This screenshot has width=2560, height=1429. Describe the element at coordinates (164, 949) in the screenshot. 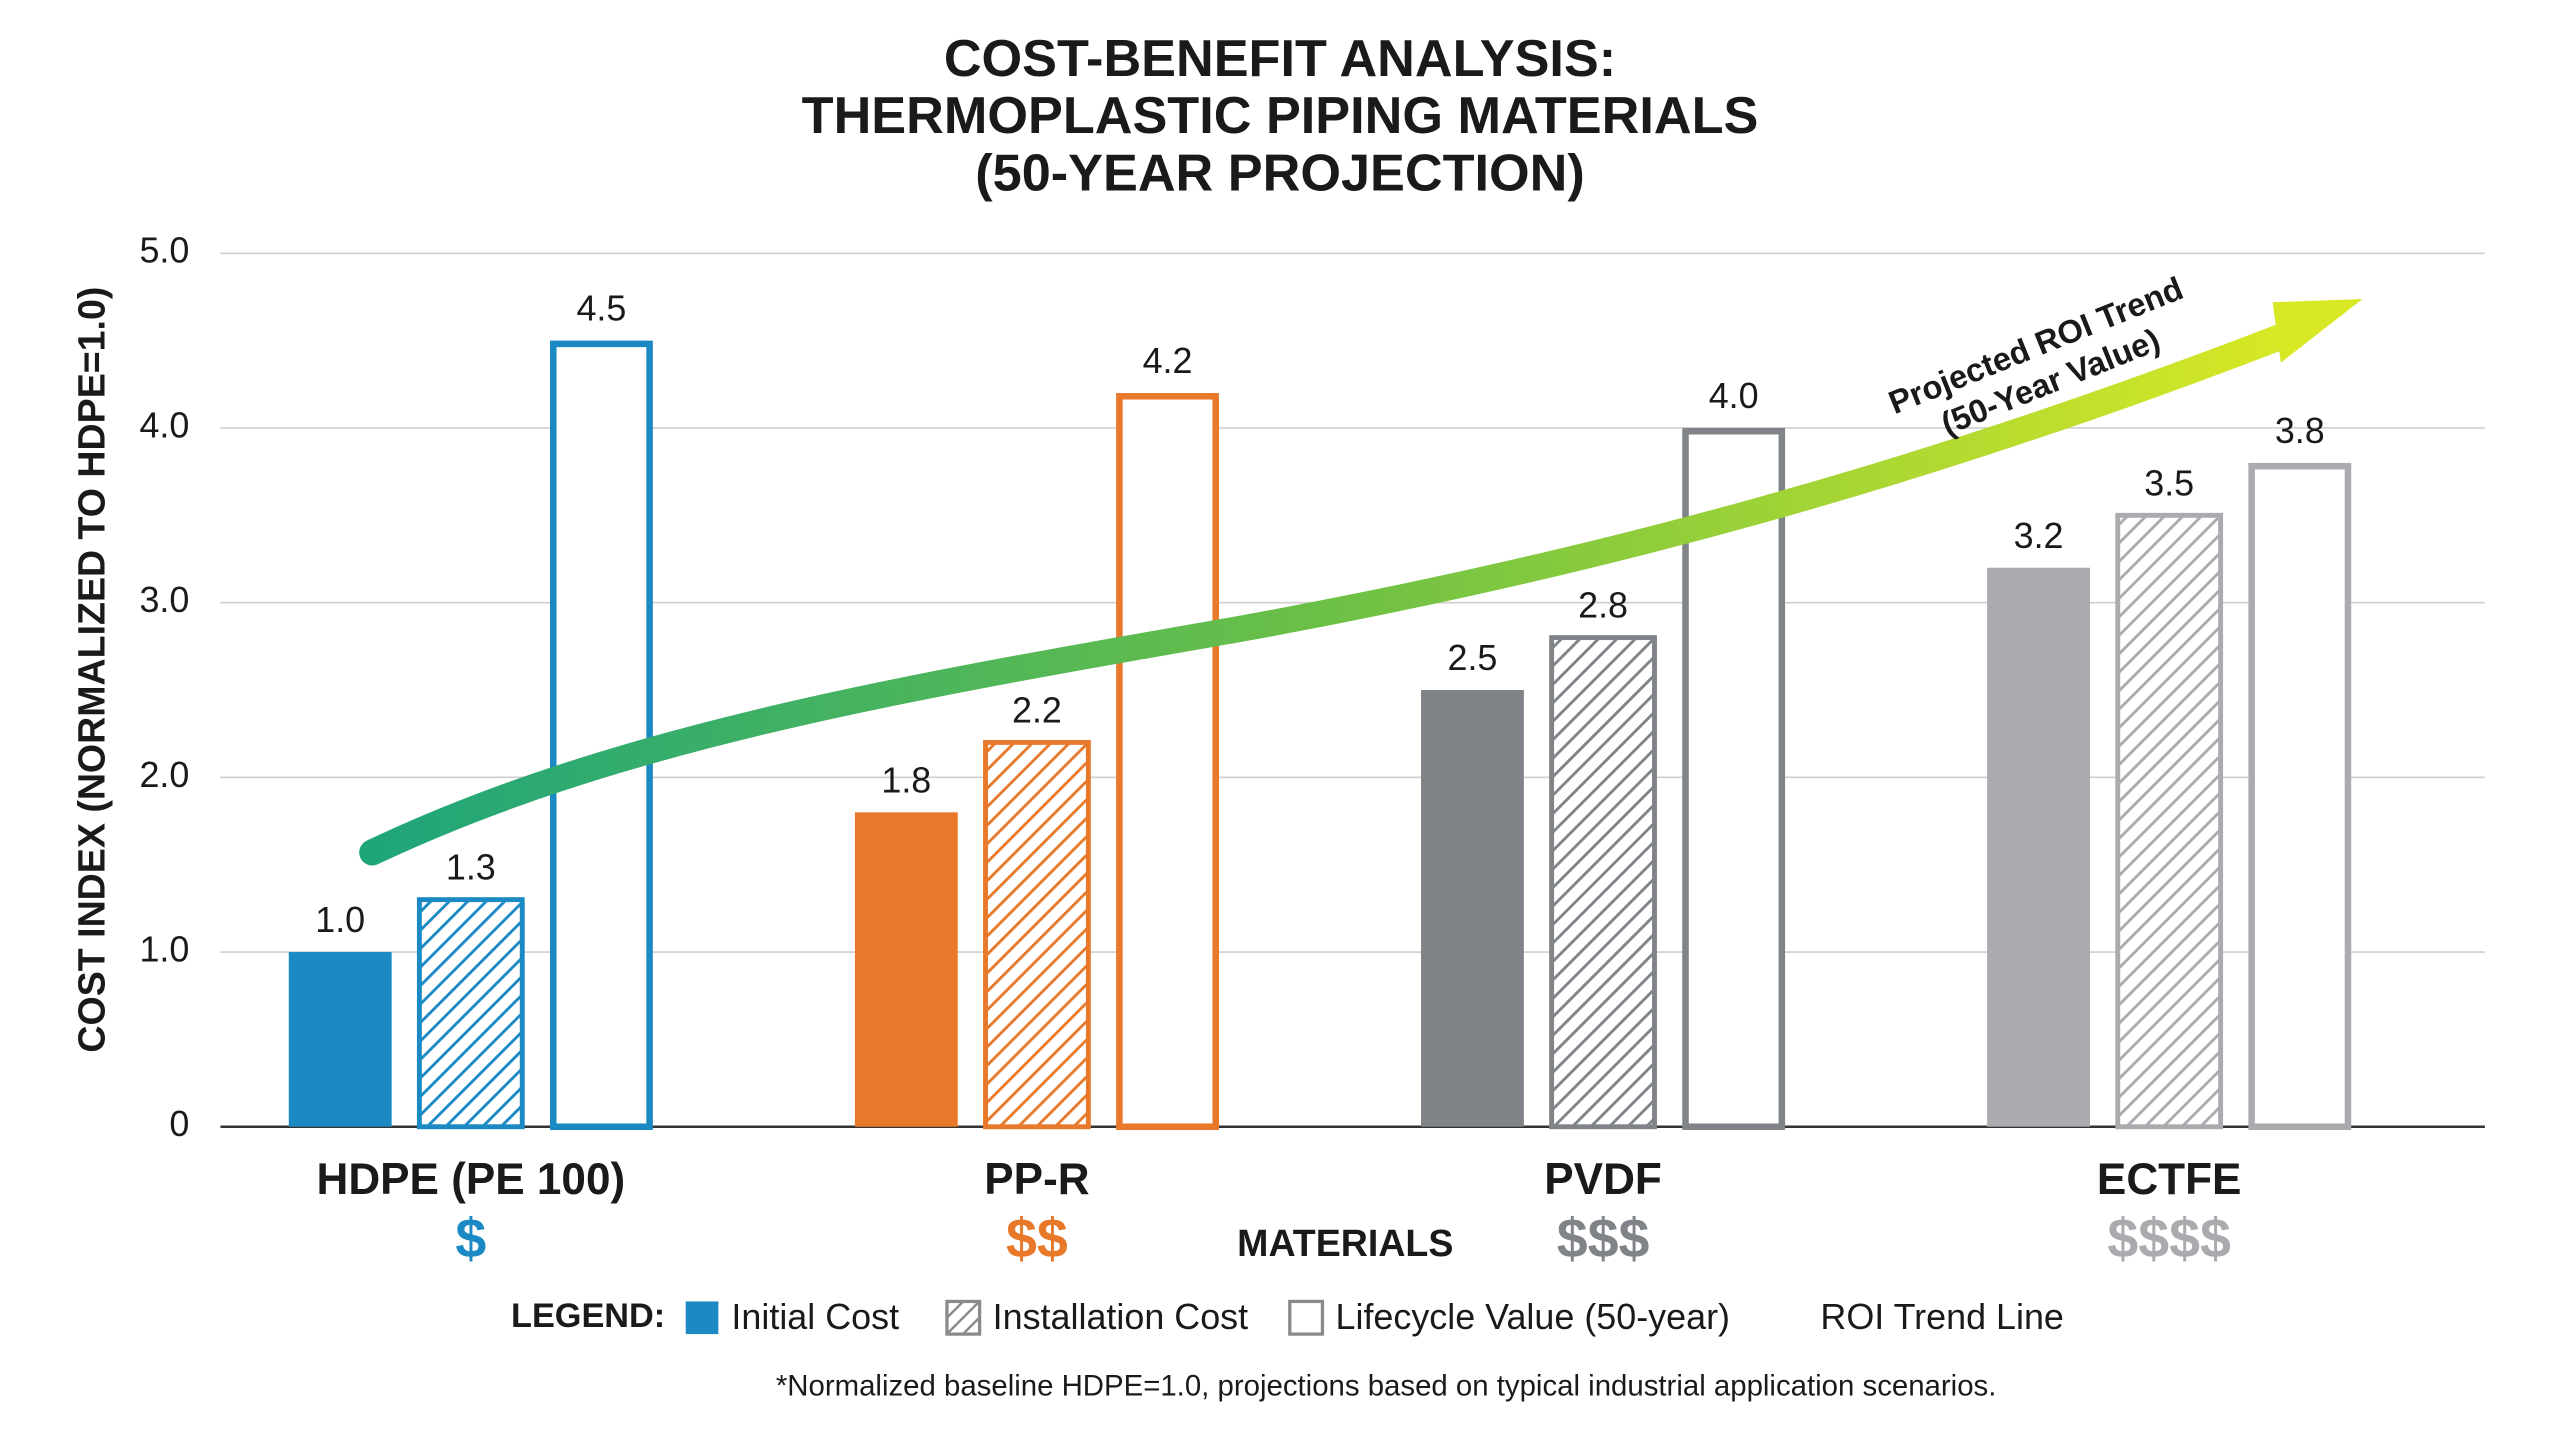

I see `y-tick-label: 1.0` at that location.